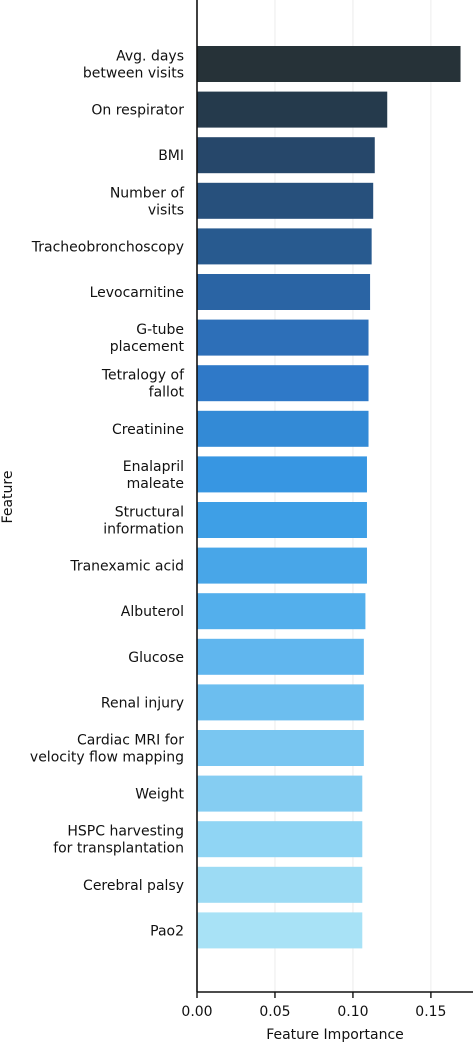 The width and height of the screenshot is (474, 1043). I want to click on category-label-10-line-1: information, so click(143, 530).